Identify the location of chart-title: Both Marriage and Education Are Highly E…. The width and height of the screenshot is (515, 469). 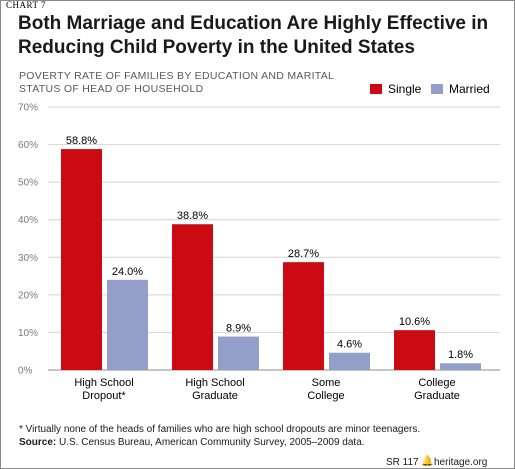
(253, 35).